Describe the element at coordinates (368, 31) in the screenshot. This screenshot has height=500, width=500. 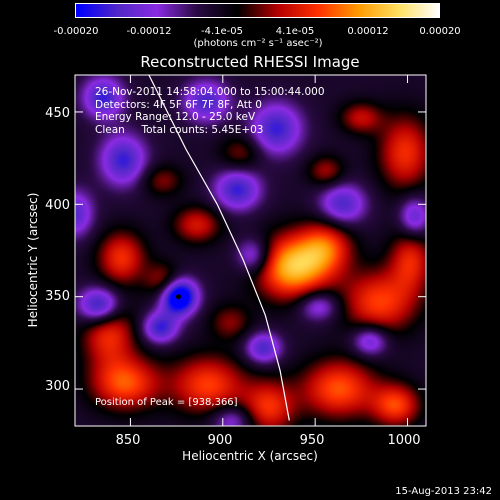
I see `colorbar-tick-label: 0.00012` at that location.